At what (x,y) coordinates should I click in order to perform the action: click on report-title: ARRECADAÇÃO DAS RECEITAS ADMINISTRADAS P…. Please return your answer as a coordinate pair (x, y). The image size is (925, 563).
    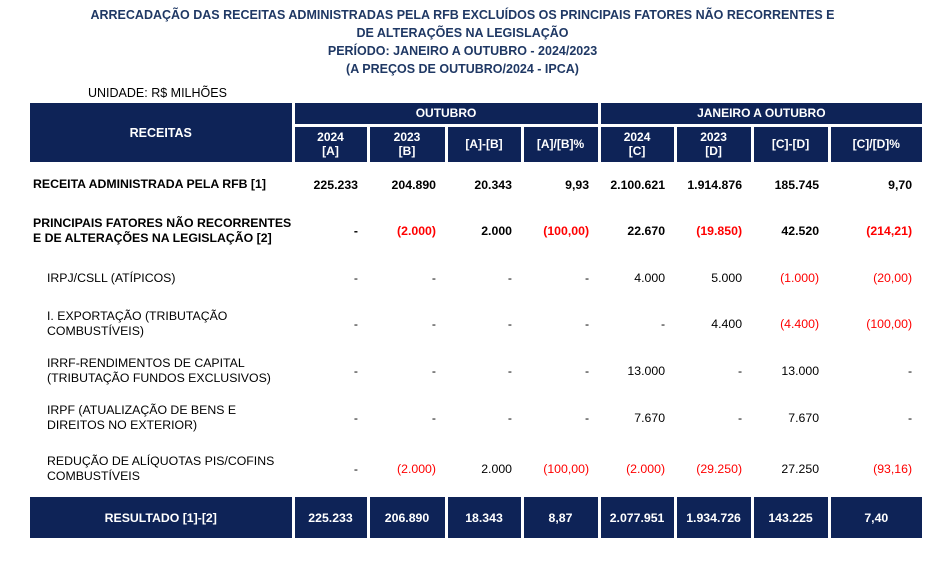
    Looking at the image, I should click on (462, 42).